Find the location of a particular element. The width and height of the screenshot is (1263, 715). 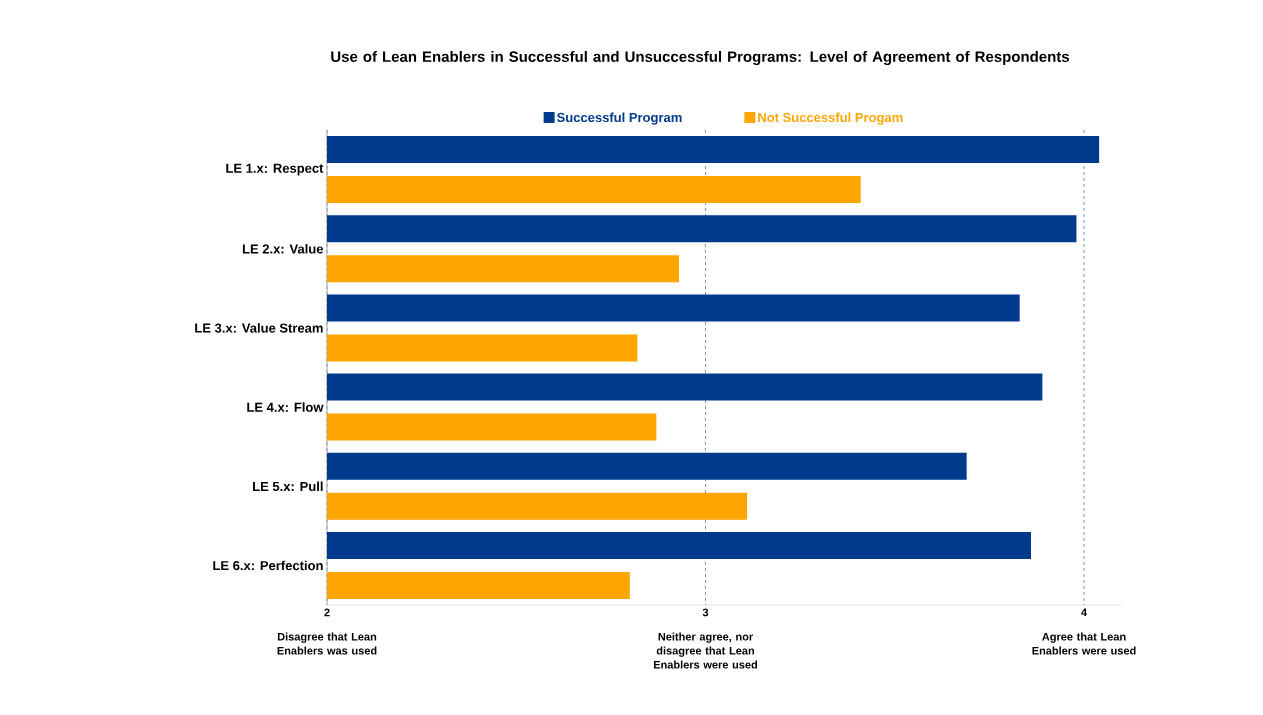

y-tick-label: LE 1.x: Respect is located at coordinates (275, 169).